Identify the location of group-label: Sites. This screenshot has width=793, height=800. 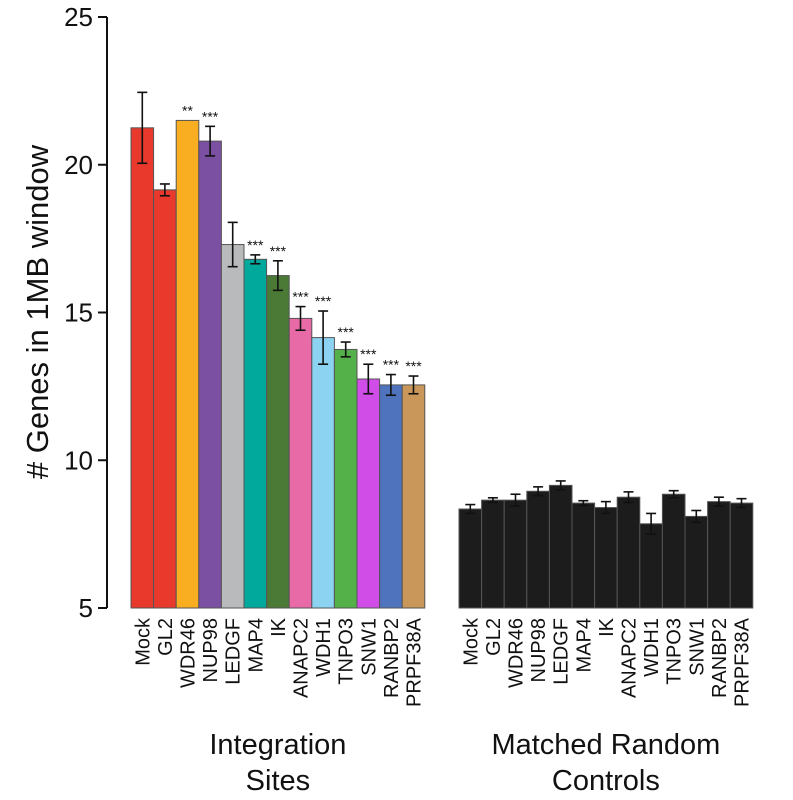
(278, 781).